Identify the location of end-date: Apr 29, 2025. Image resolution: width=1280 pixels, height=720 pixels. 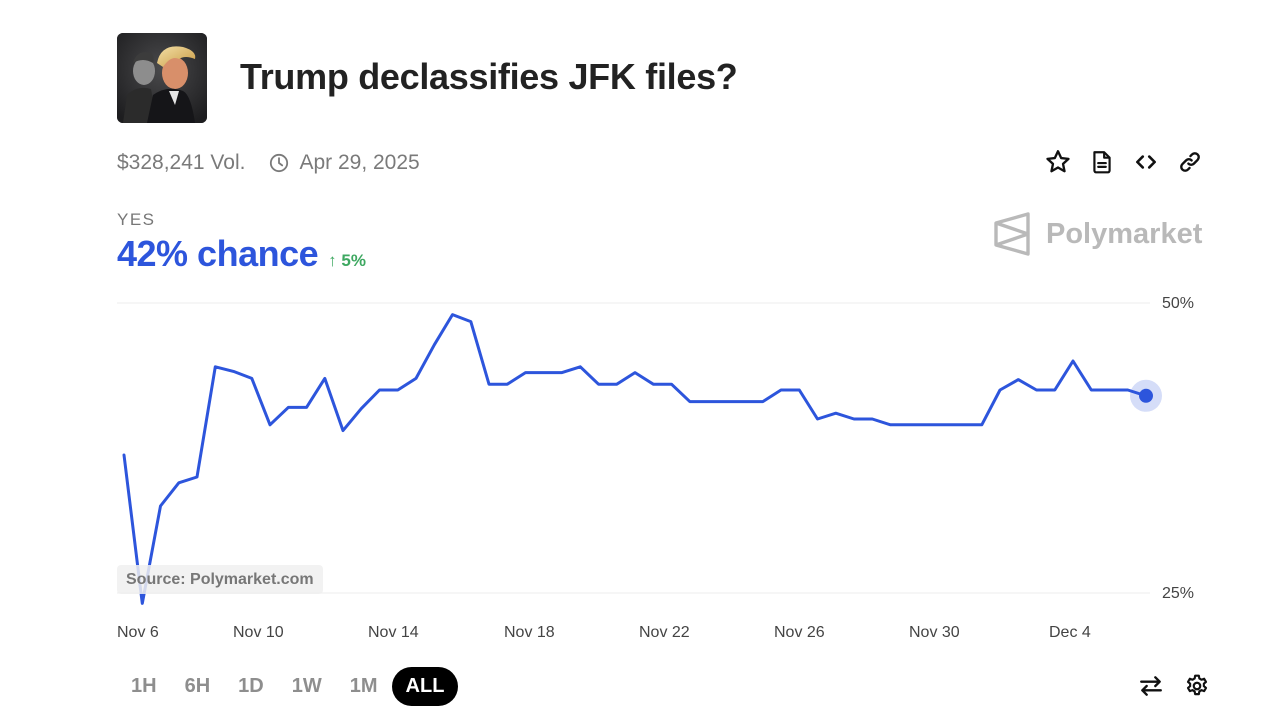
(344, 163).